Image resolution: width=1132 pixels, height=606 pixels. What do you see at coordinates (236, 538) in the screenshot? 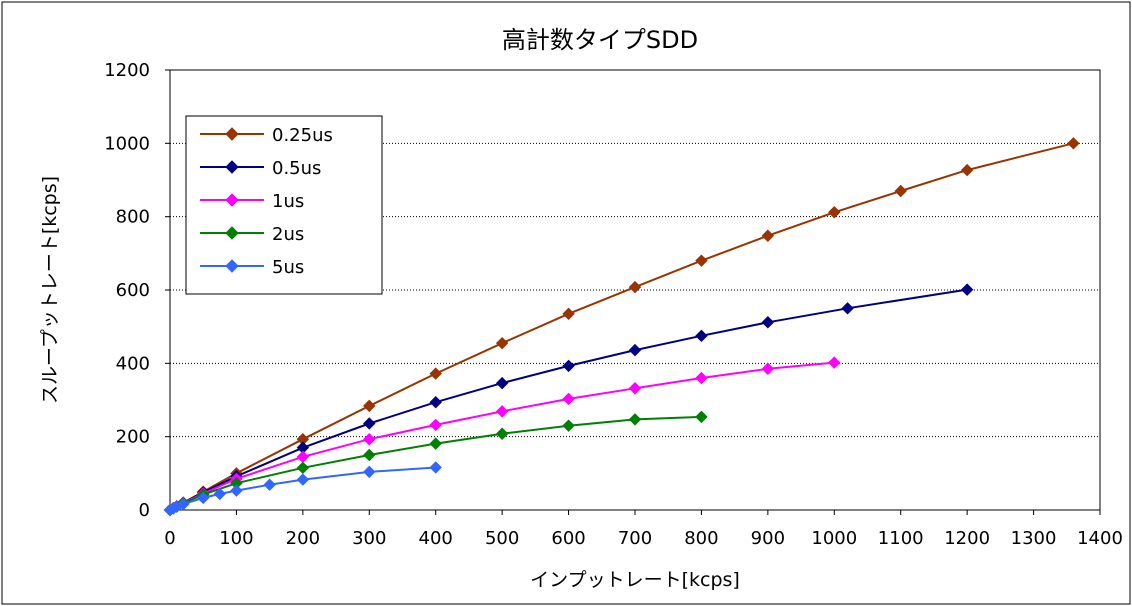
I see `x-tick-label: 100` at bounding box center [236, 538].